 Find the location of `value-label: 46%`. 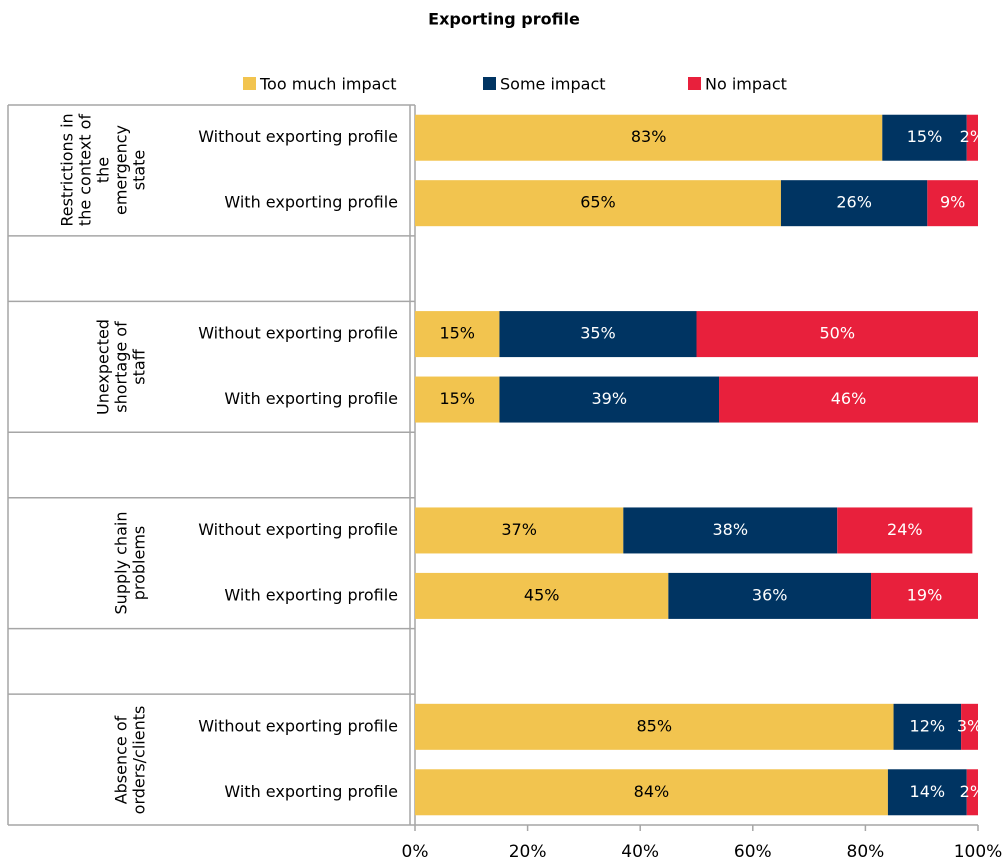

value-label: 46% is located at coordinates (849, 398).